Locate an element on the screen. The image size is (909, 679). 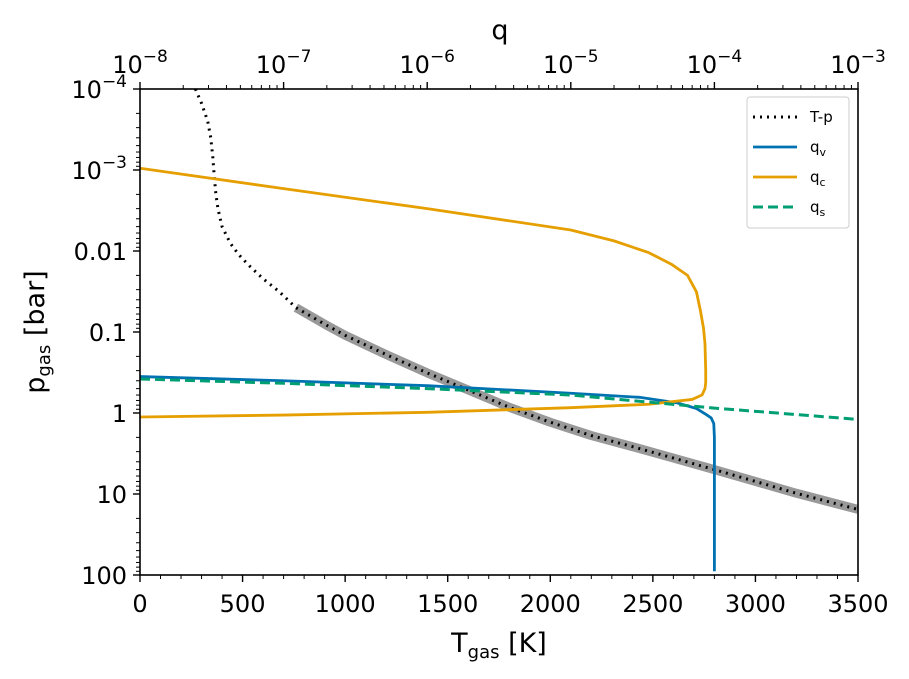
legend-entries: T-p qv qc qs is located at coordinates (793, 163).